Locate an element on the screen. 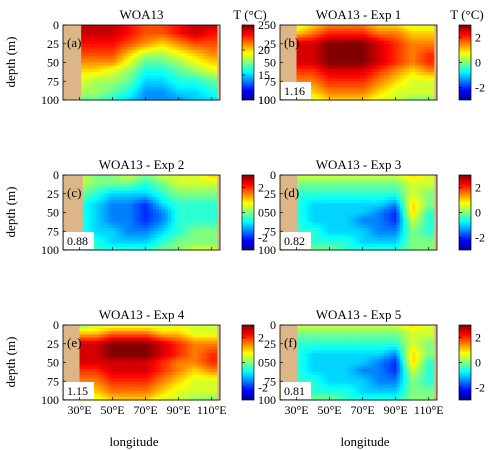 The width and height of the screenshot is (500, 450). rmse-box is located at coordinates (296, 90).